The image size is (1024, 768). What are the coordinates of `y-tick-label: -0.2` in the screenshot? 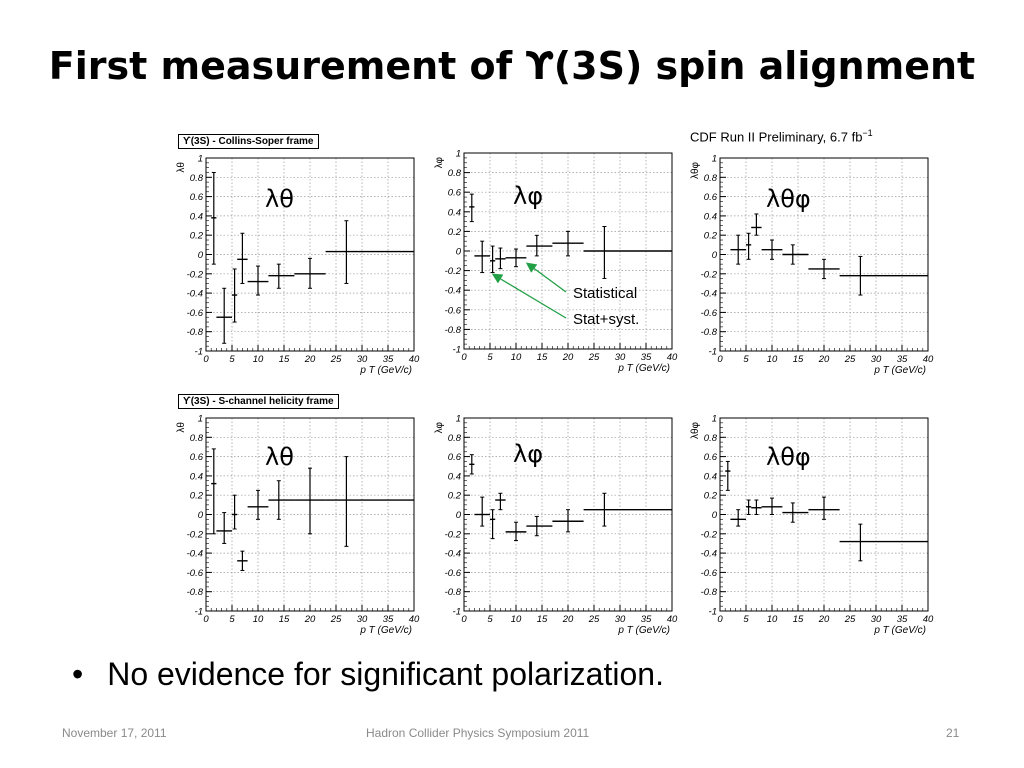 It's located at (709, 274).